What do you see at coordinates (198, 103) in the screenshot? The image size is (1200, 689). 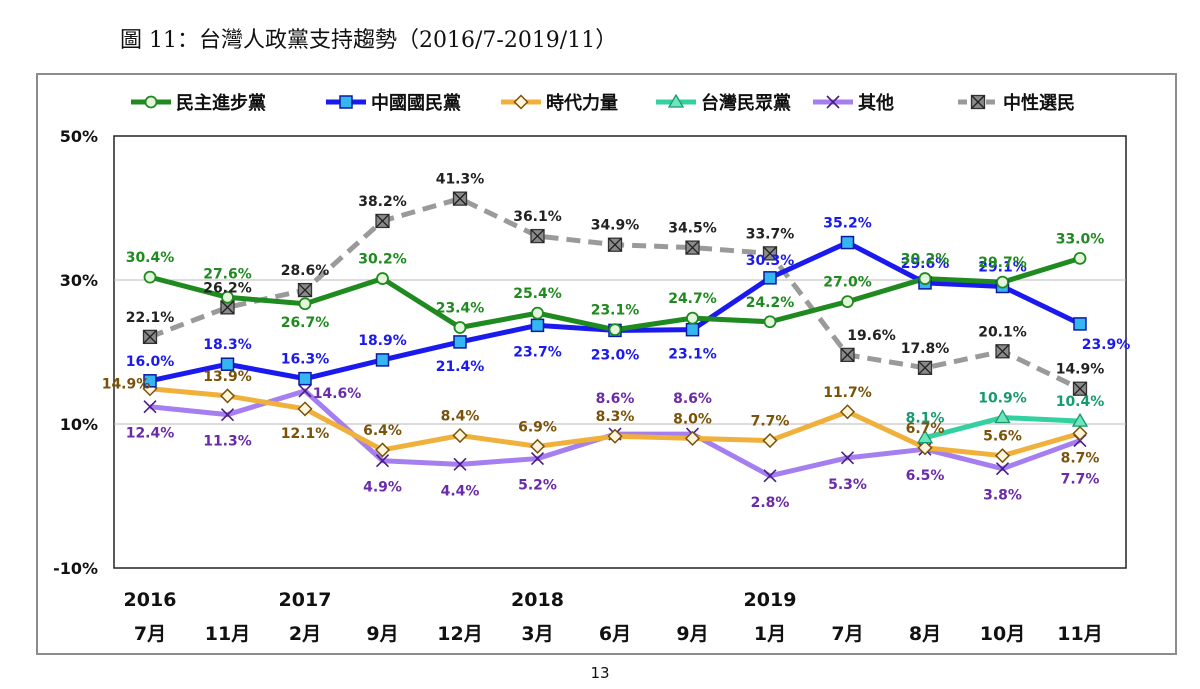 I see `legend-item: 民主進步黨` at bounding box center [198, 103].